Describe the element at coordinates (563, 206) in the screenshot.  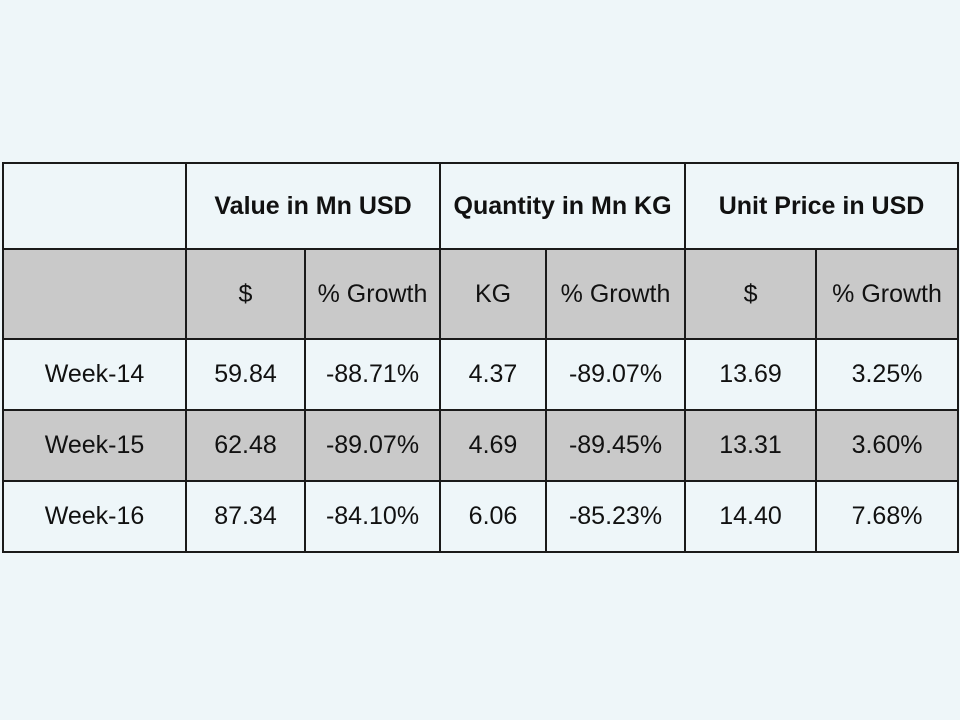
I see `quantity-group-header: Quantity in Mn KG` at that location.